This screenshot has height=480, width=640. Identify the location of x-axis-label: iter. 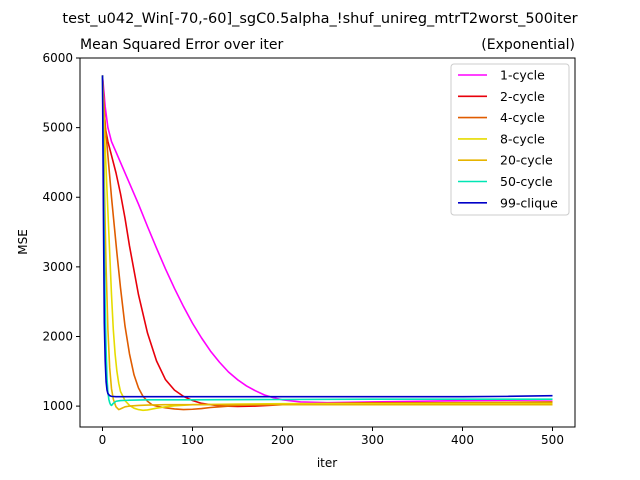
(327, 463).